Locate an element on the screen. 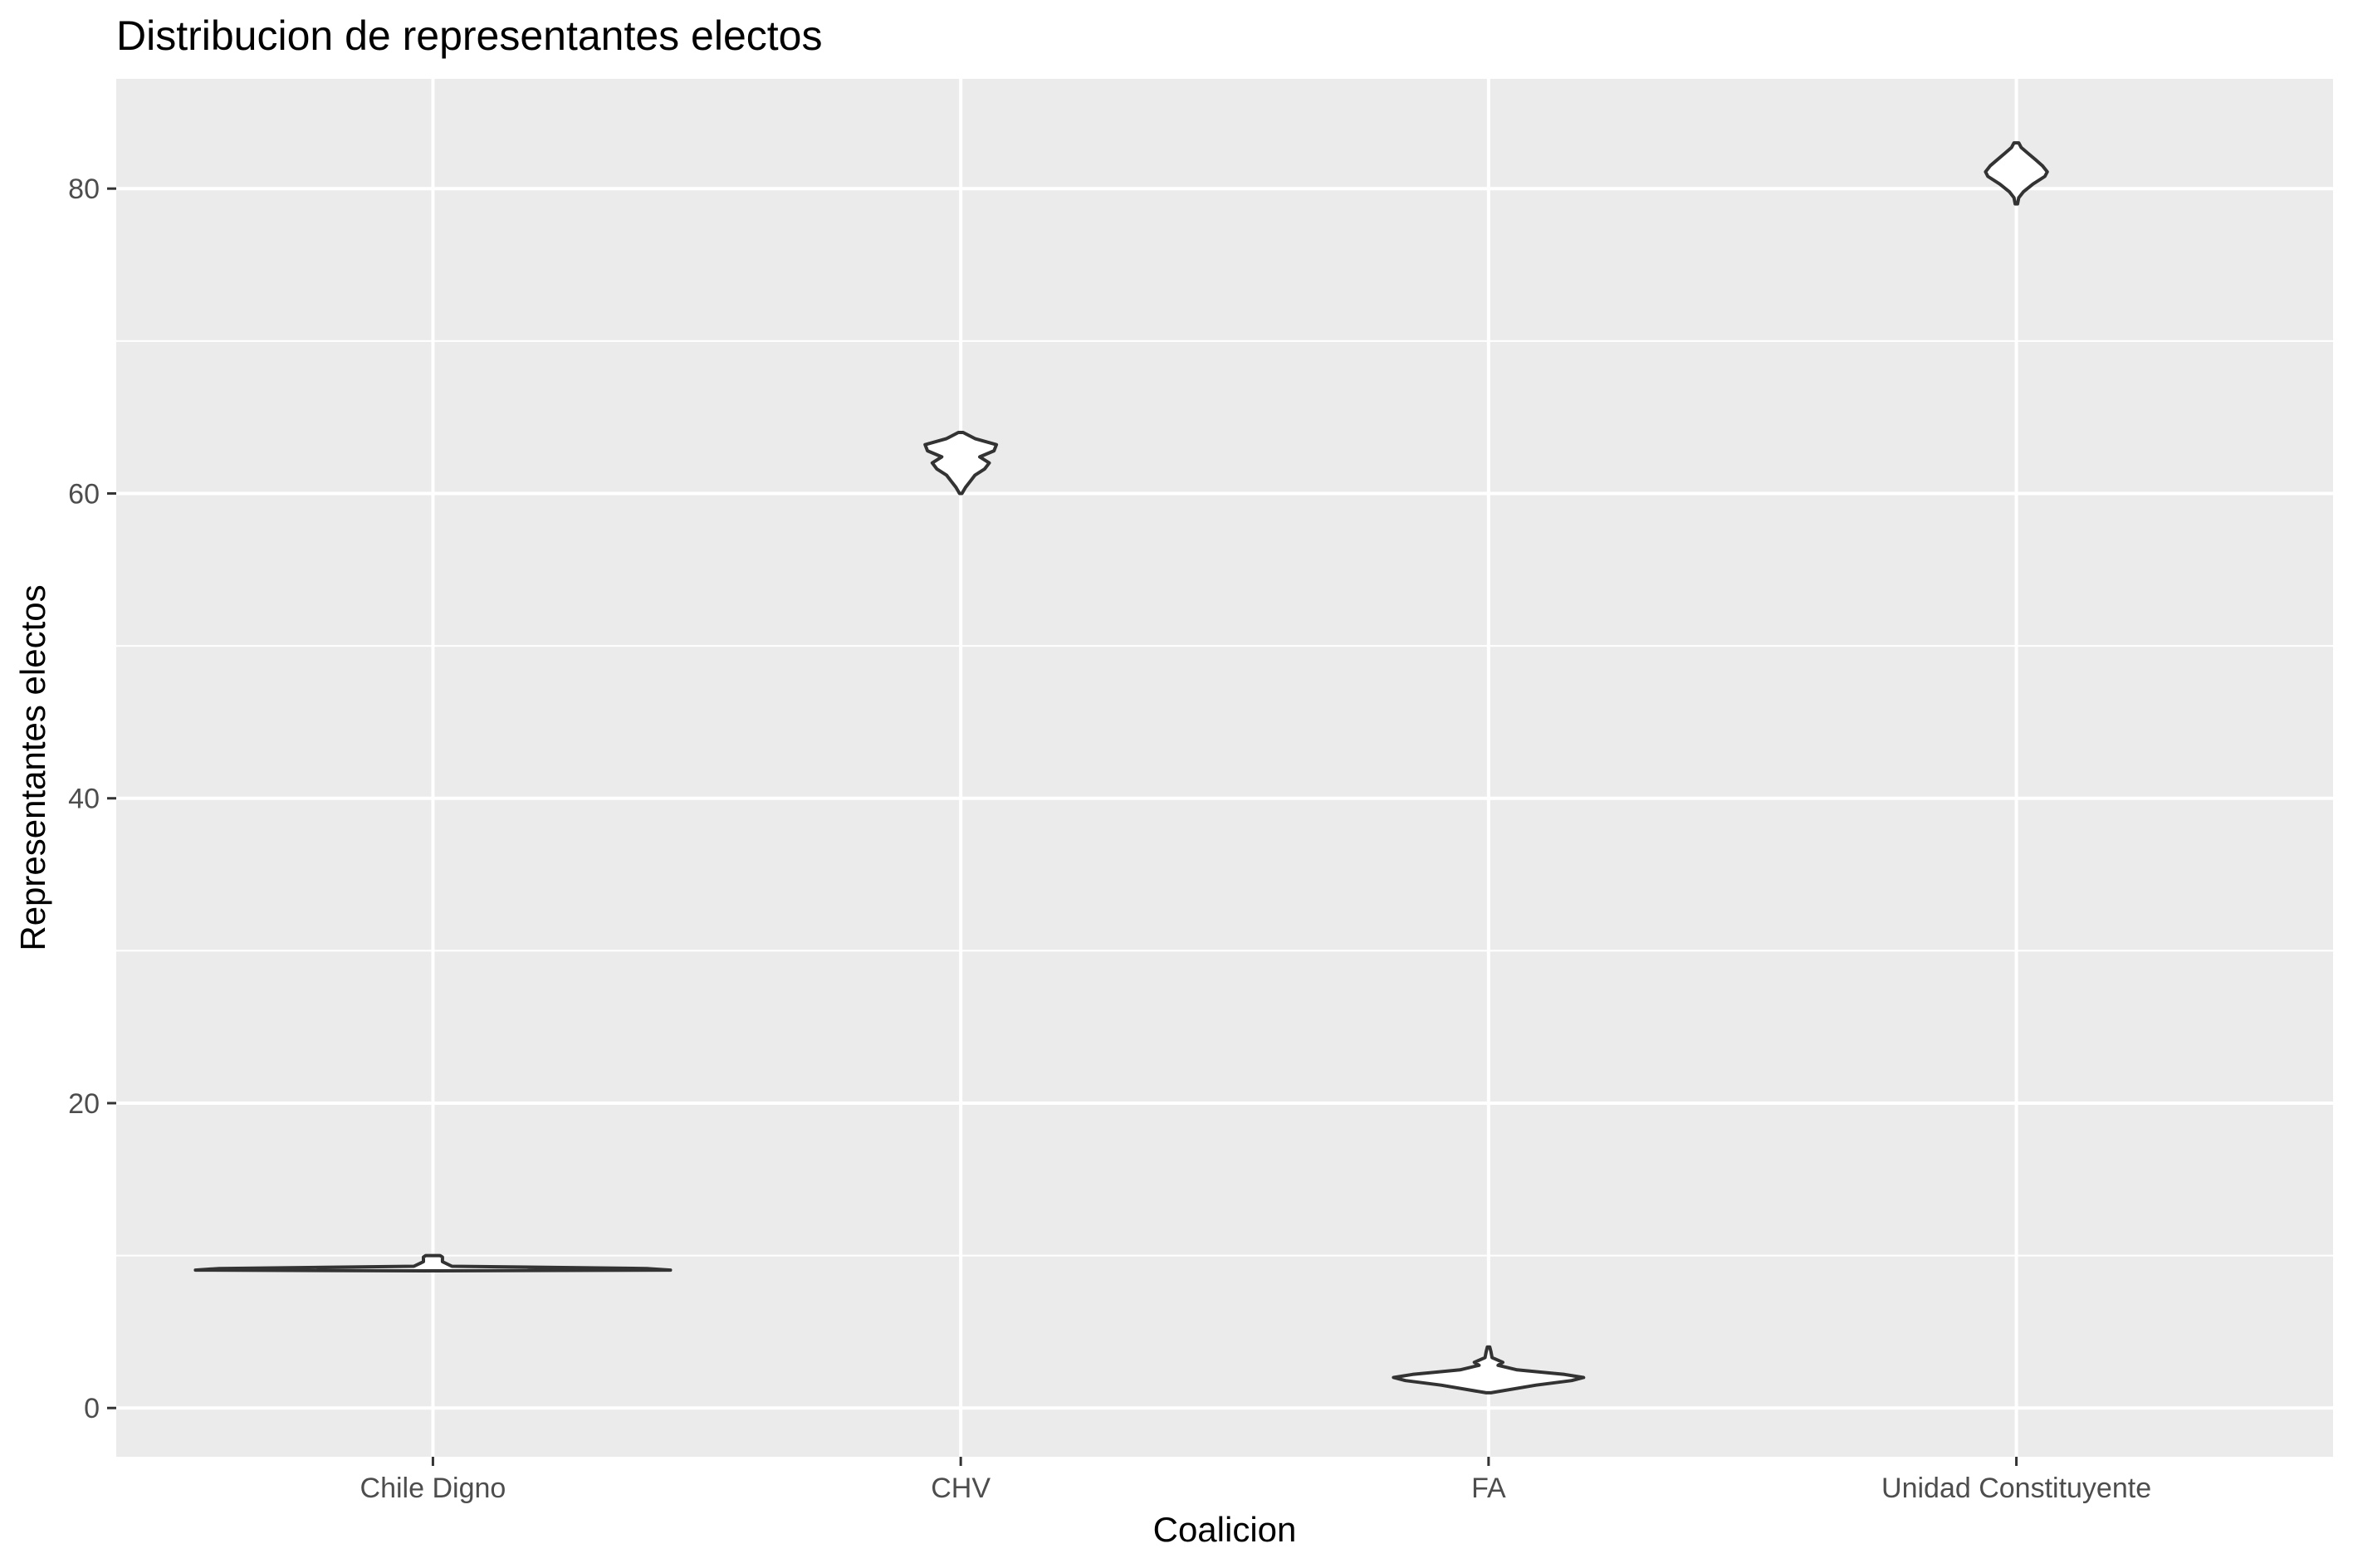 The height and width of the screenshot is (1568, 2353). violin-unidad-constituyente is located at coordinates (2017, 174).